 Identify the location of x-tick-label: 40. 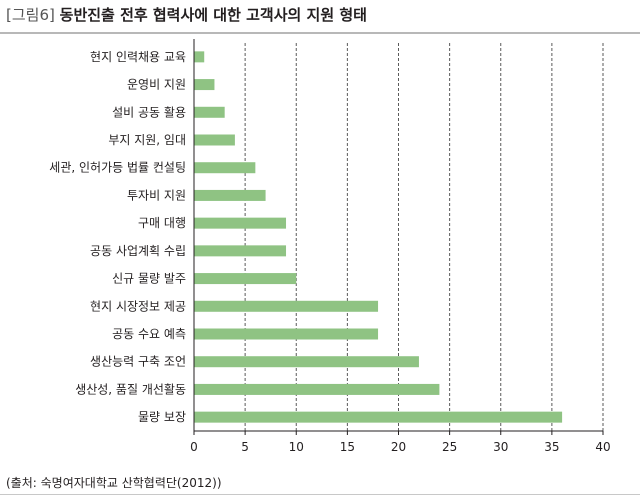
(602, 447).